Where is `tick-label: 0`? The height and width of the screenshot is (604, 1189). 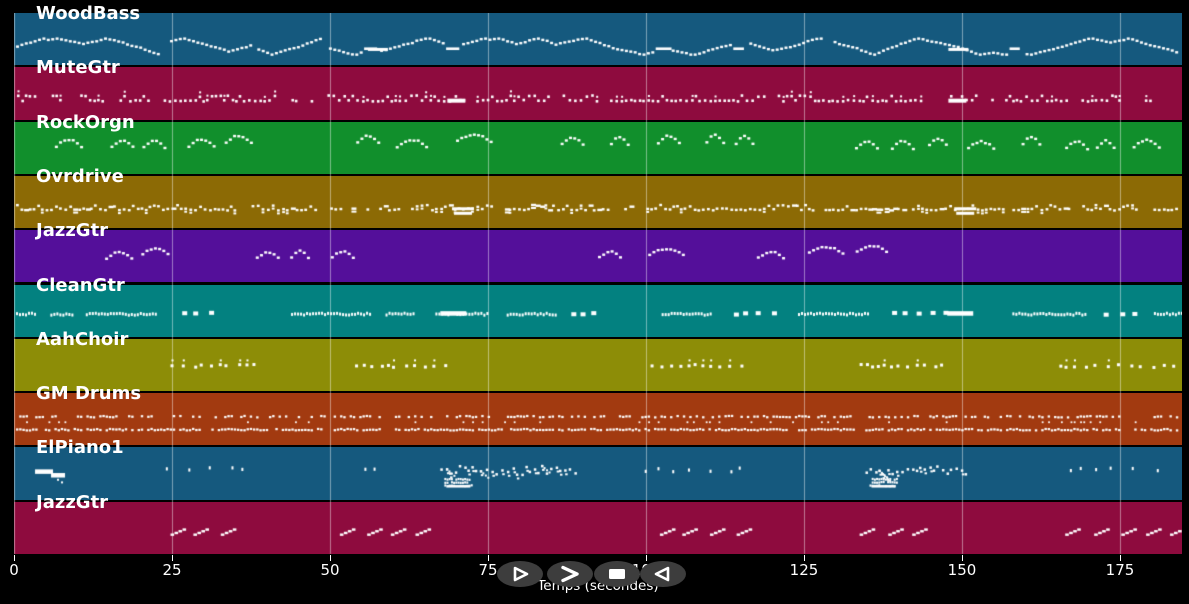
tick-label: 0 is located at coordinates (14, 570).